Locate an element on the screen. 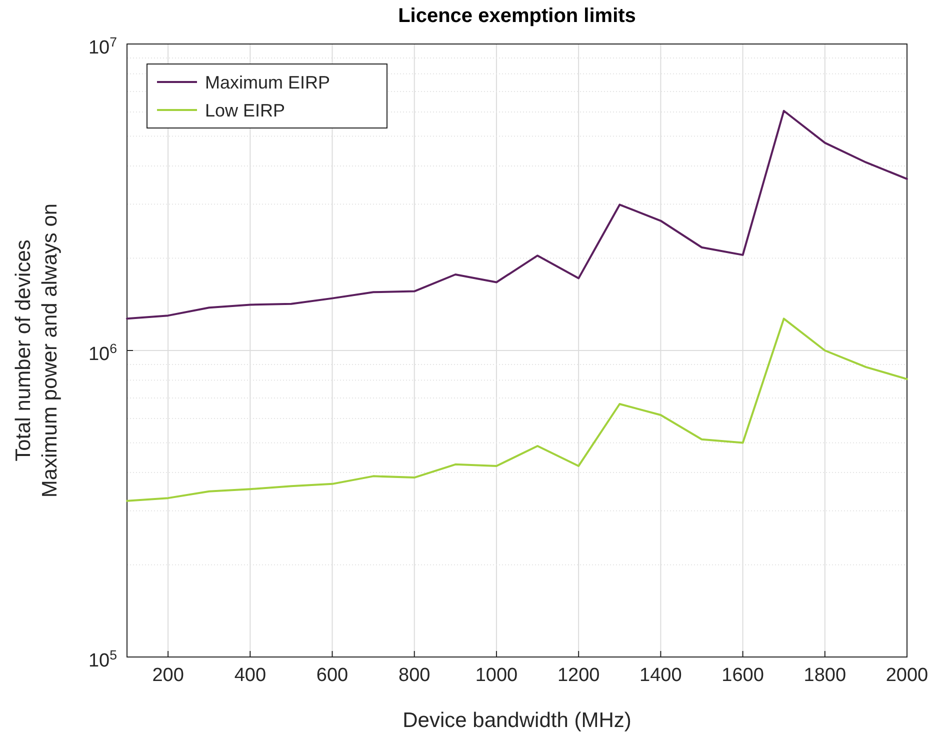  y-tick-label: 10$^{5}$ is located at coordinates (102, 659).